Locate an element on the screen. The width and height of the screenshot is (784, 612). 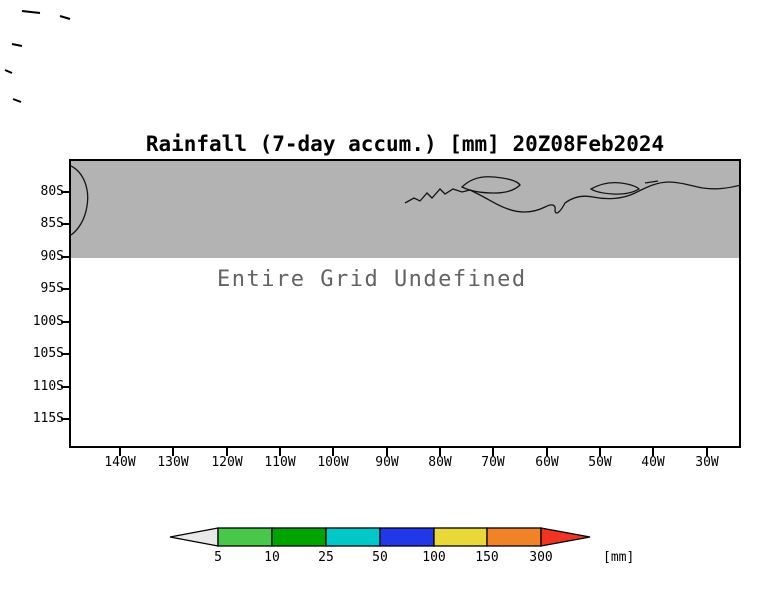
colorbar-tick-label: 50 is located at coordinates (380, 557).